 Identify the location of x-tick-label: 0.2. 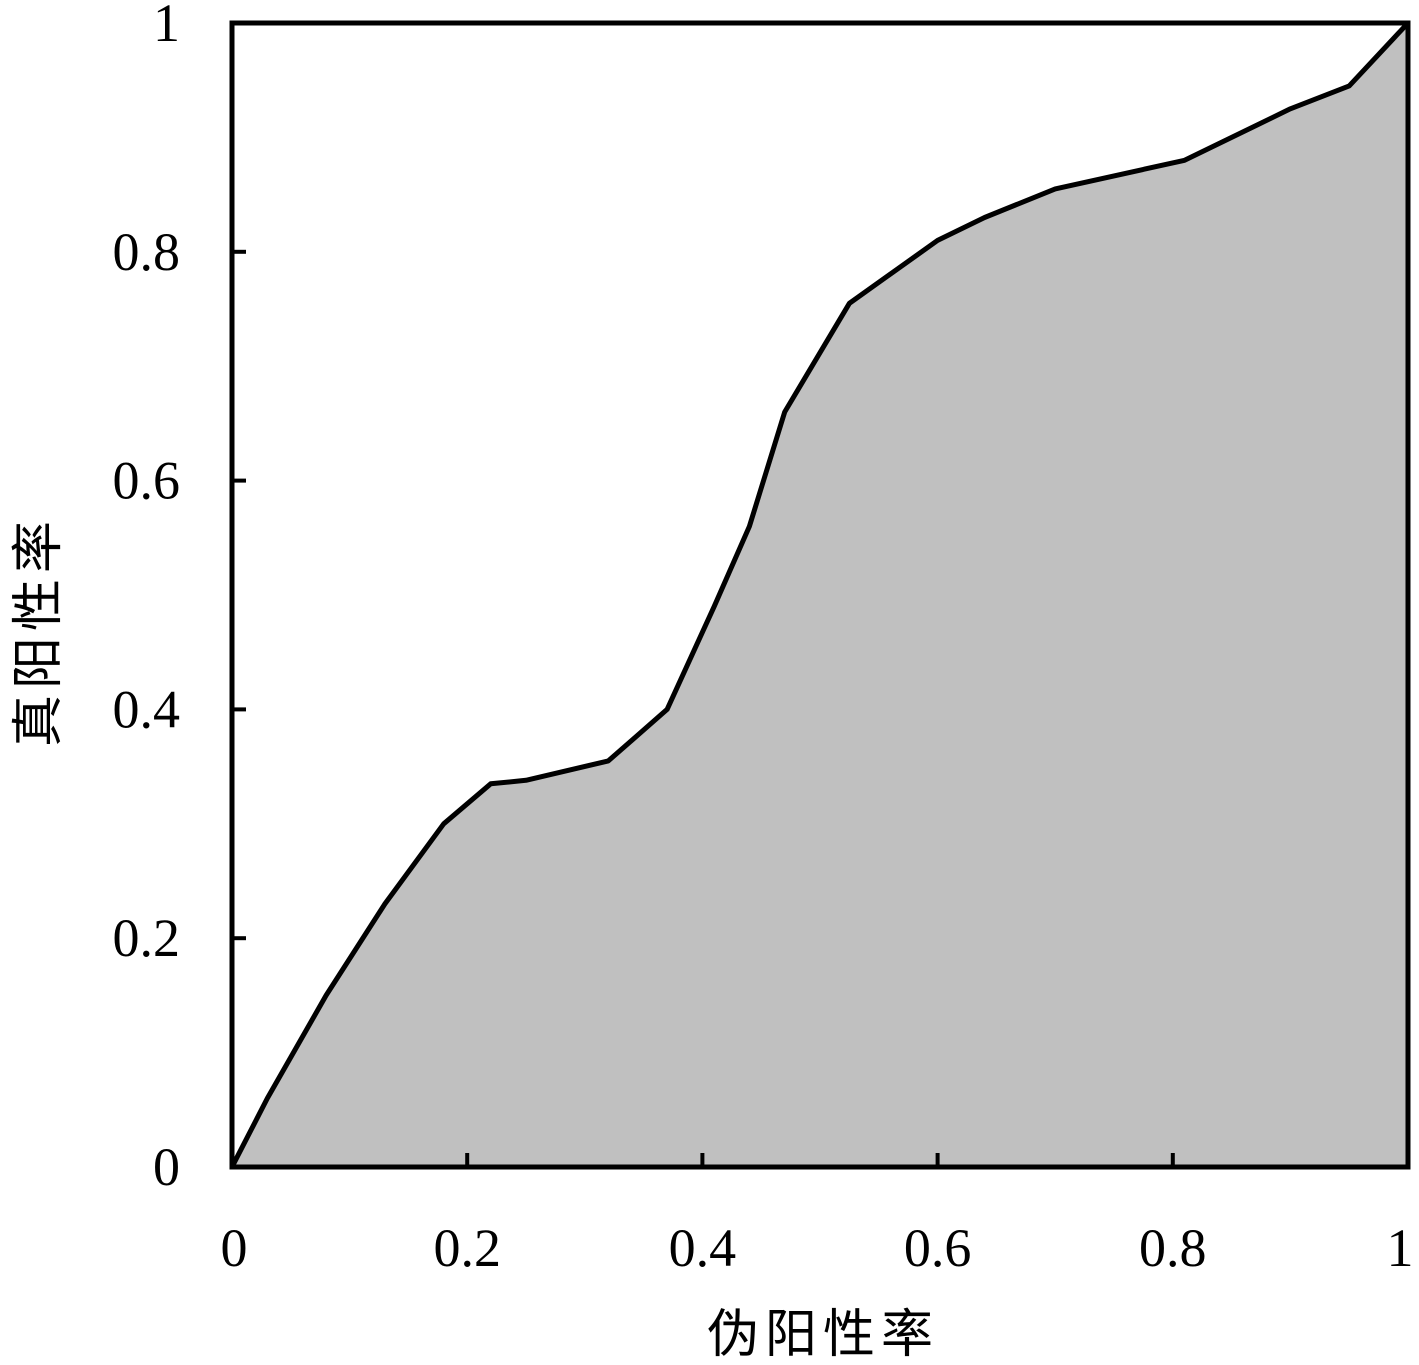
(467, 1248).